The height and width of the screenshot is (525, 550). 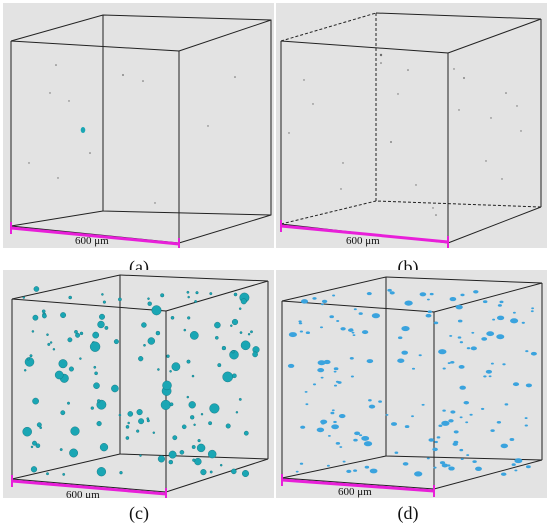 What do you see at coordinates (364, 142) in the screenshot?
I see `cube-front-face` at bounding box center [364, 142].